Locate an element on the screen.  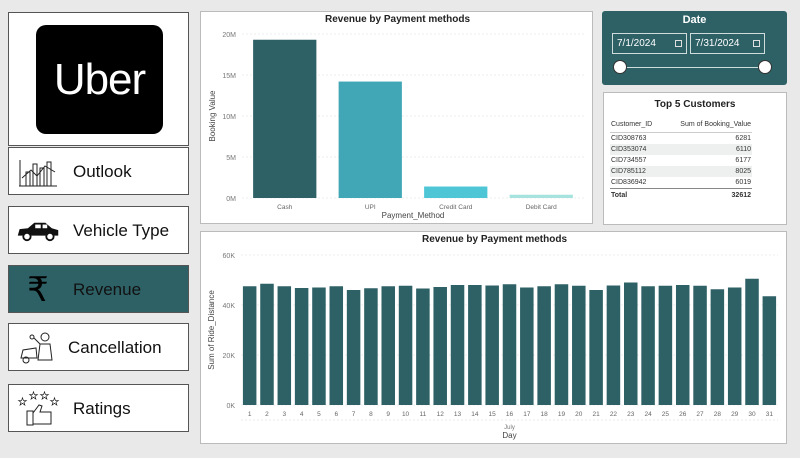
x-tick-label: 31 is located at coordinates (770, 414).